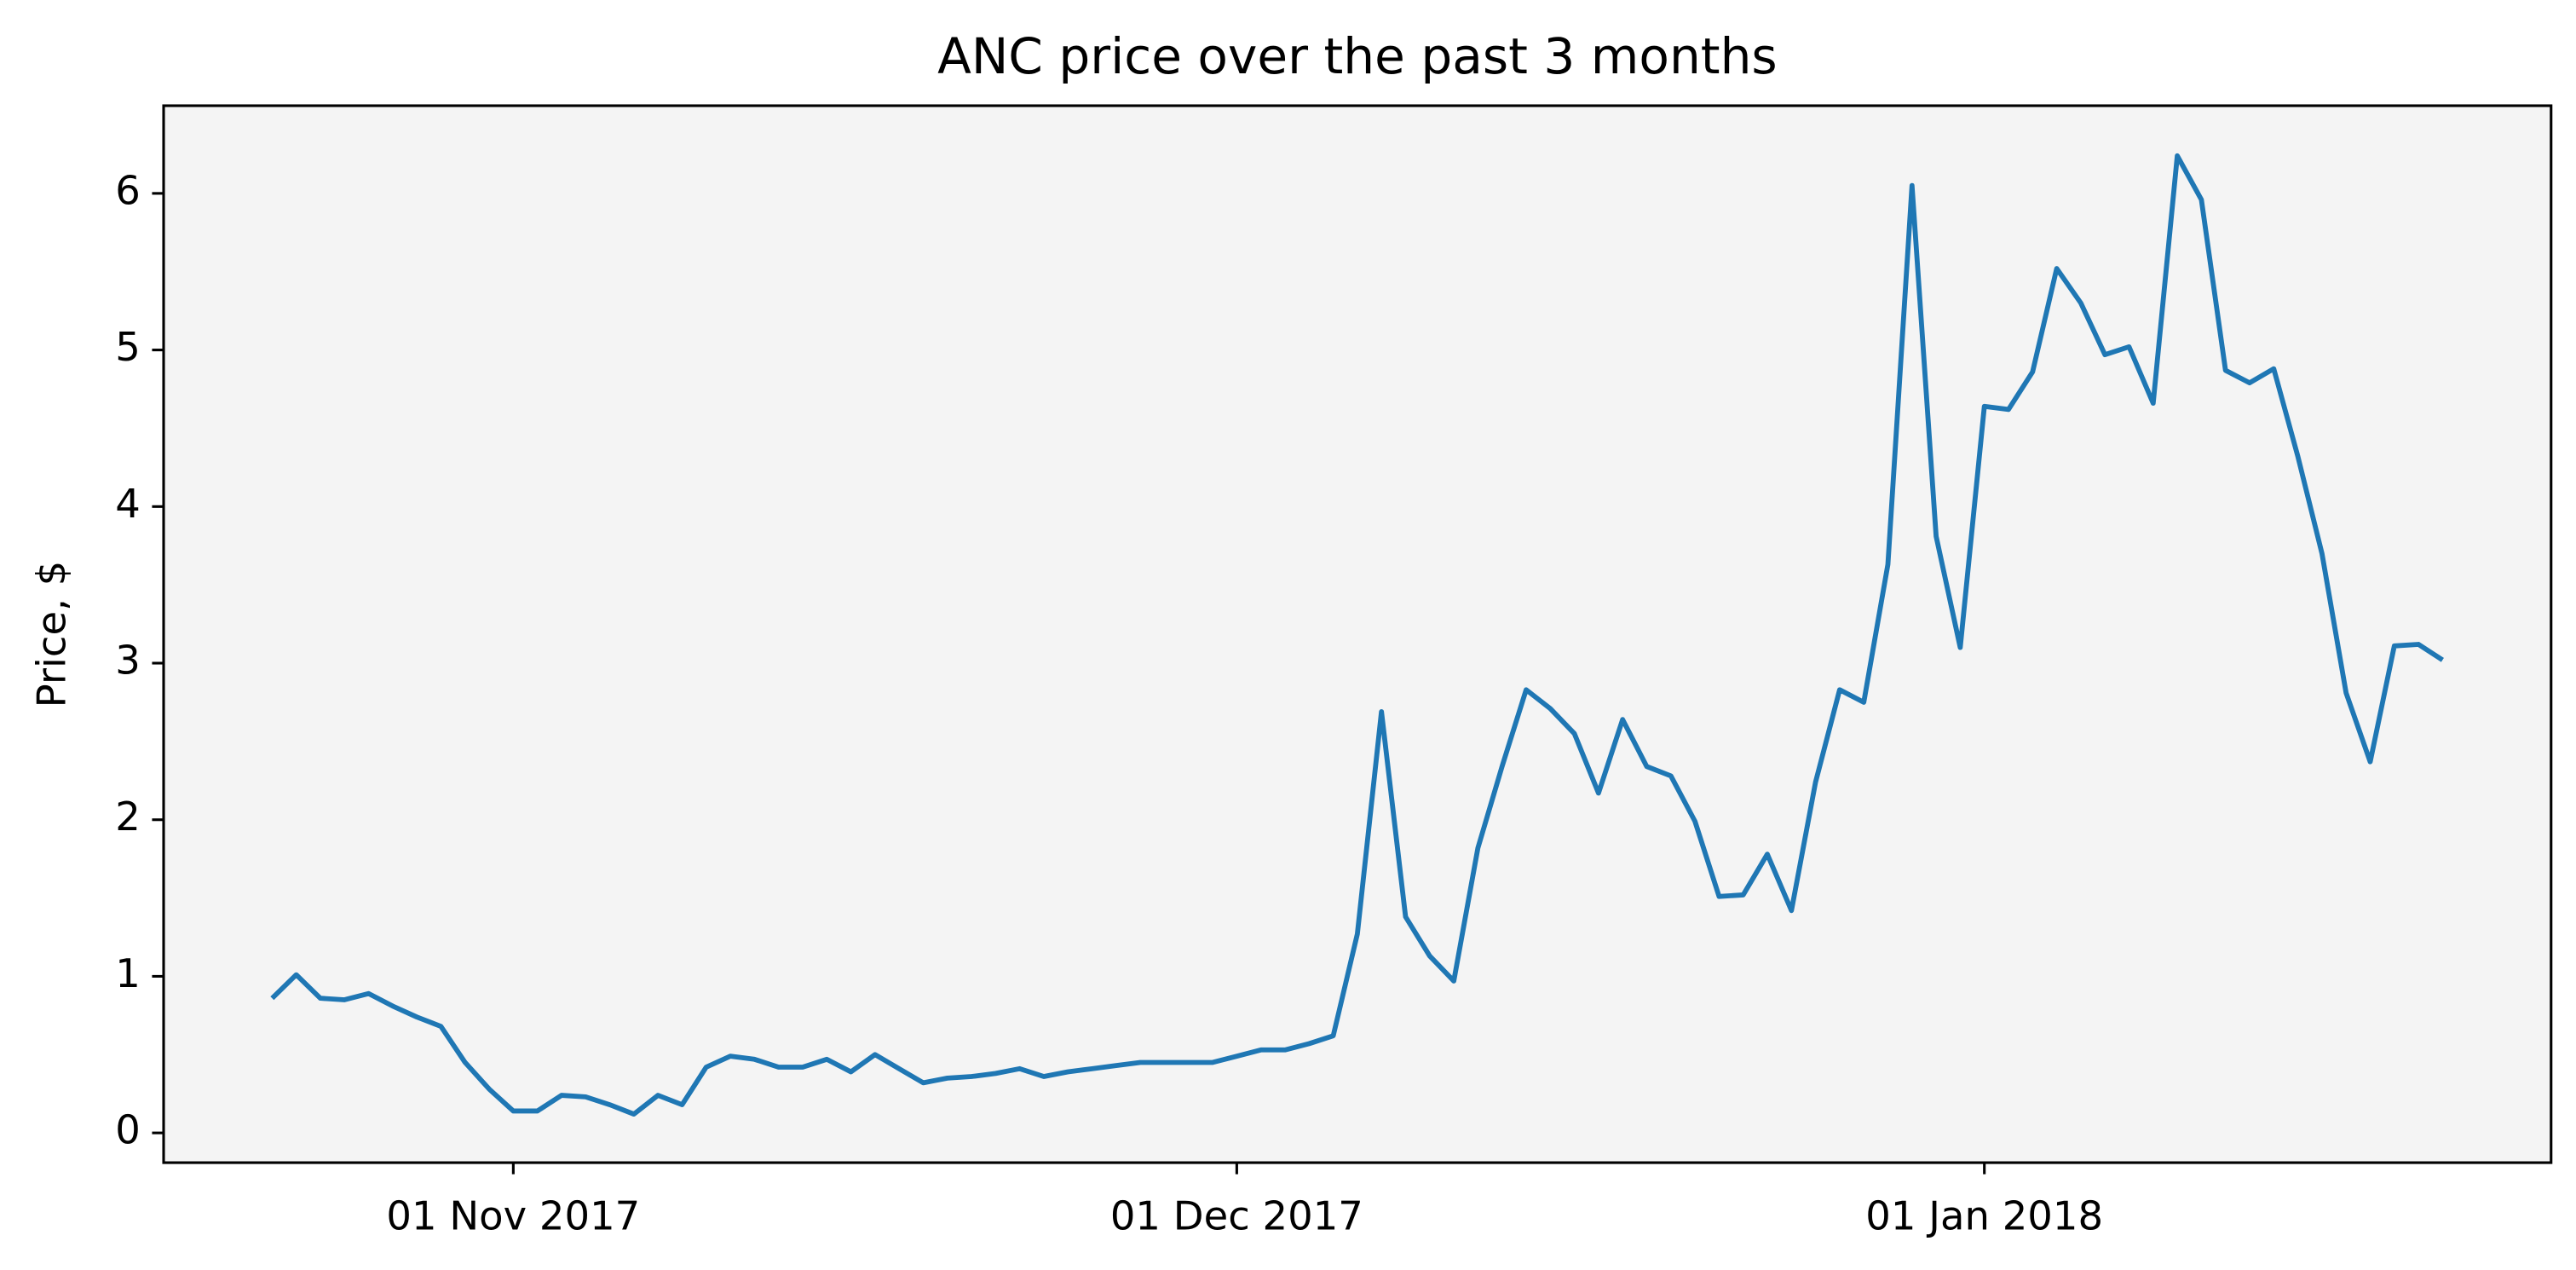  I want to click on y-tick-label: 1, so click(128, 973).